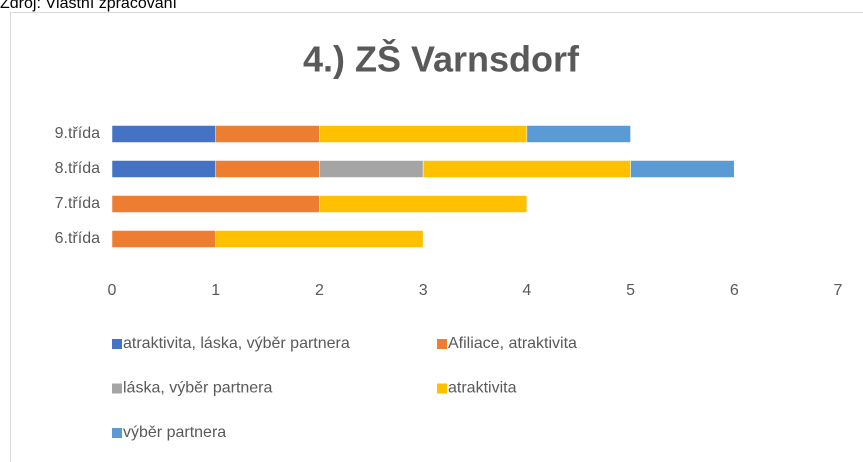 This screenshot has width=863, height=462. What do you see at coordinates (423, 290) in the screenshot?
I see `x-tick-label: 3` at bounding box center [423, 290].